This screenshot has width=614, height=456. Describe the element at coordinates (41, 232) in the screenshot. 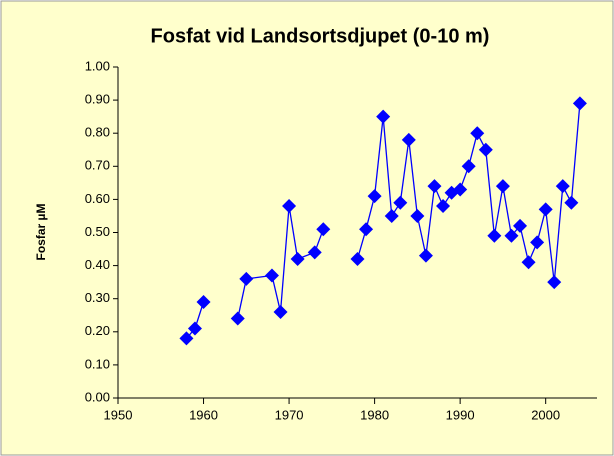

I see `y-axis-label: Fosfar µM` at that location.